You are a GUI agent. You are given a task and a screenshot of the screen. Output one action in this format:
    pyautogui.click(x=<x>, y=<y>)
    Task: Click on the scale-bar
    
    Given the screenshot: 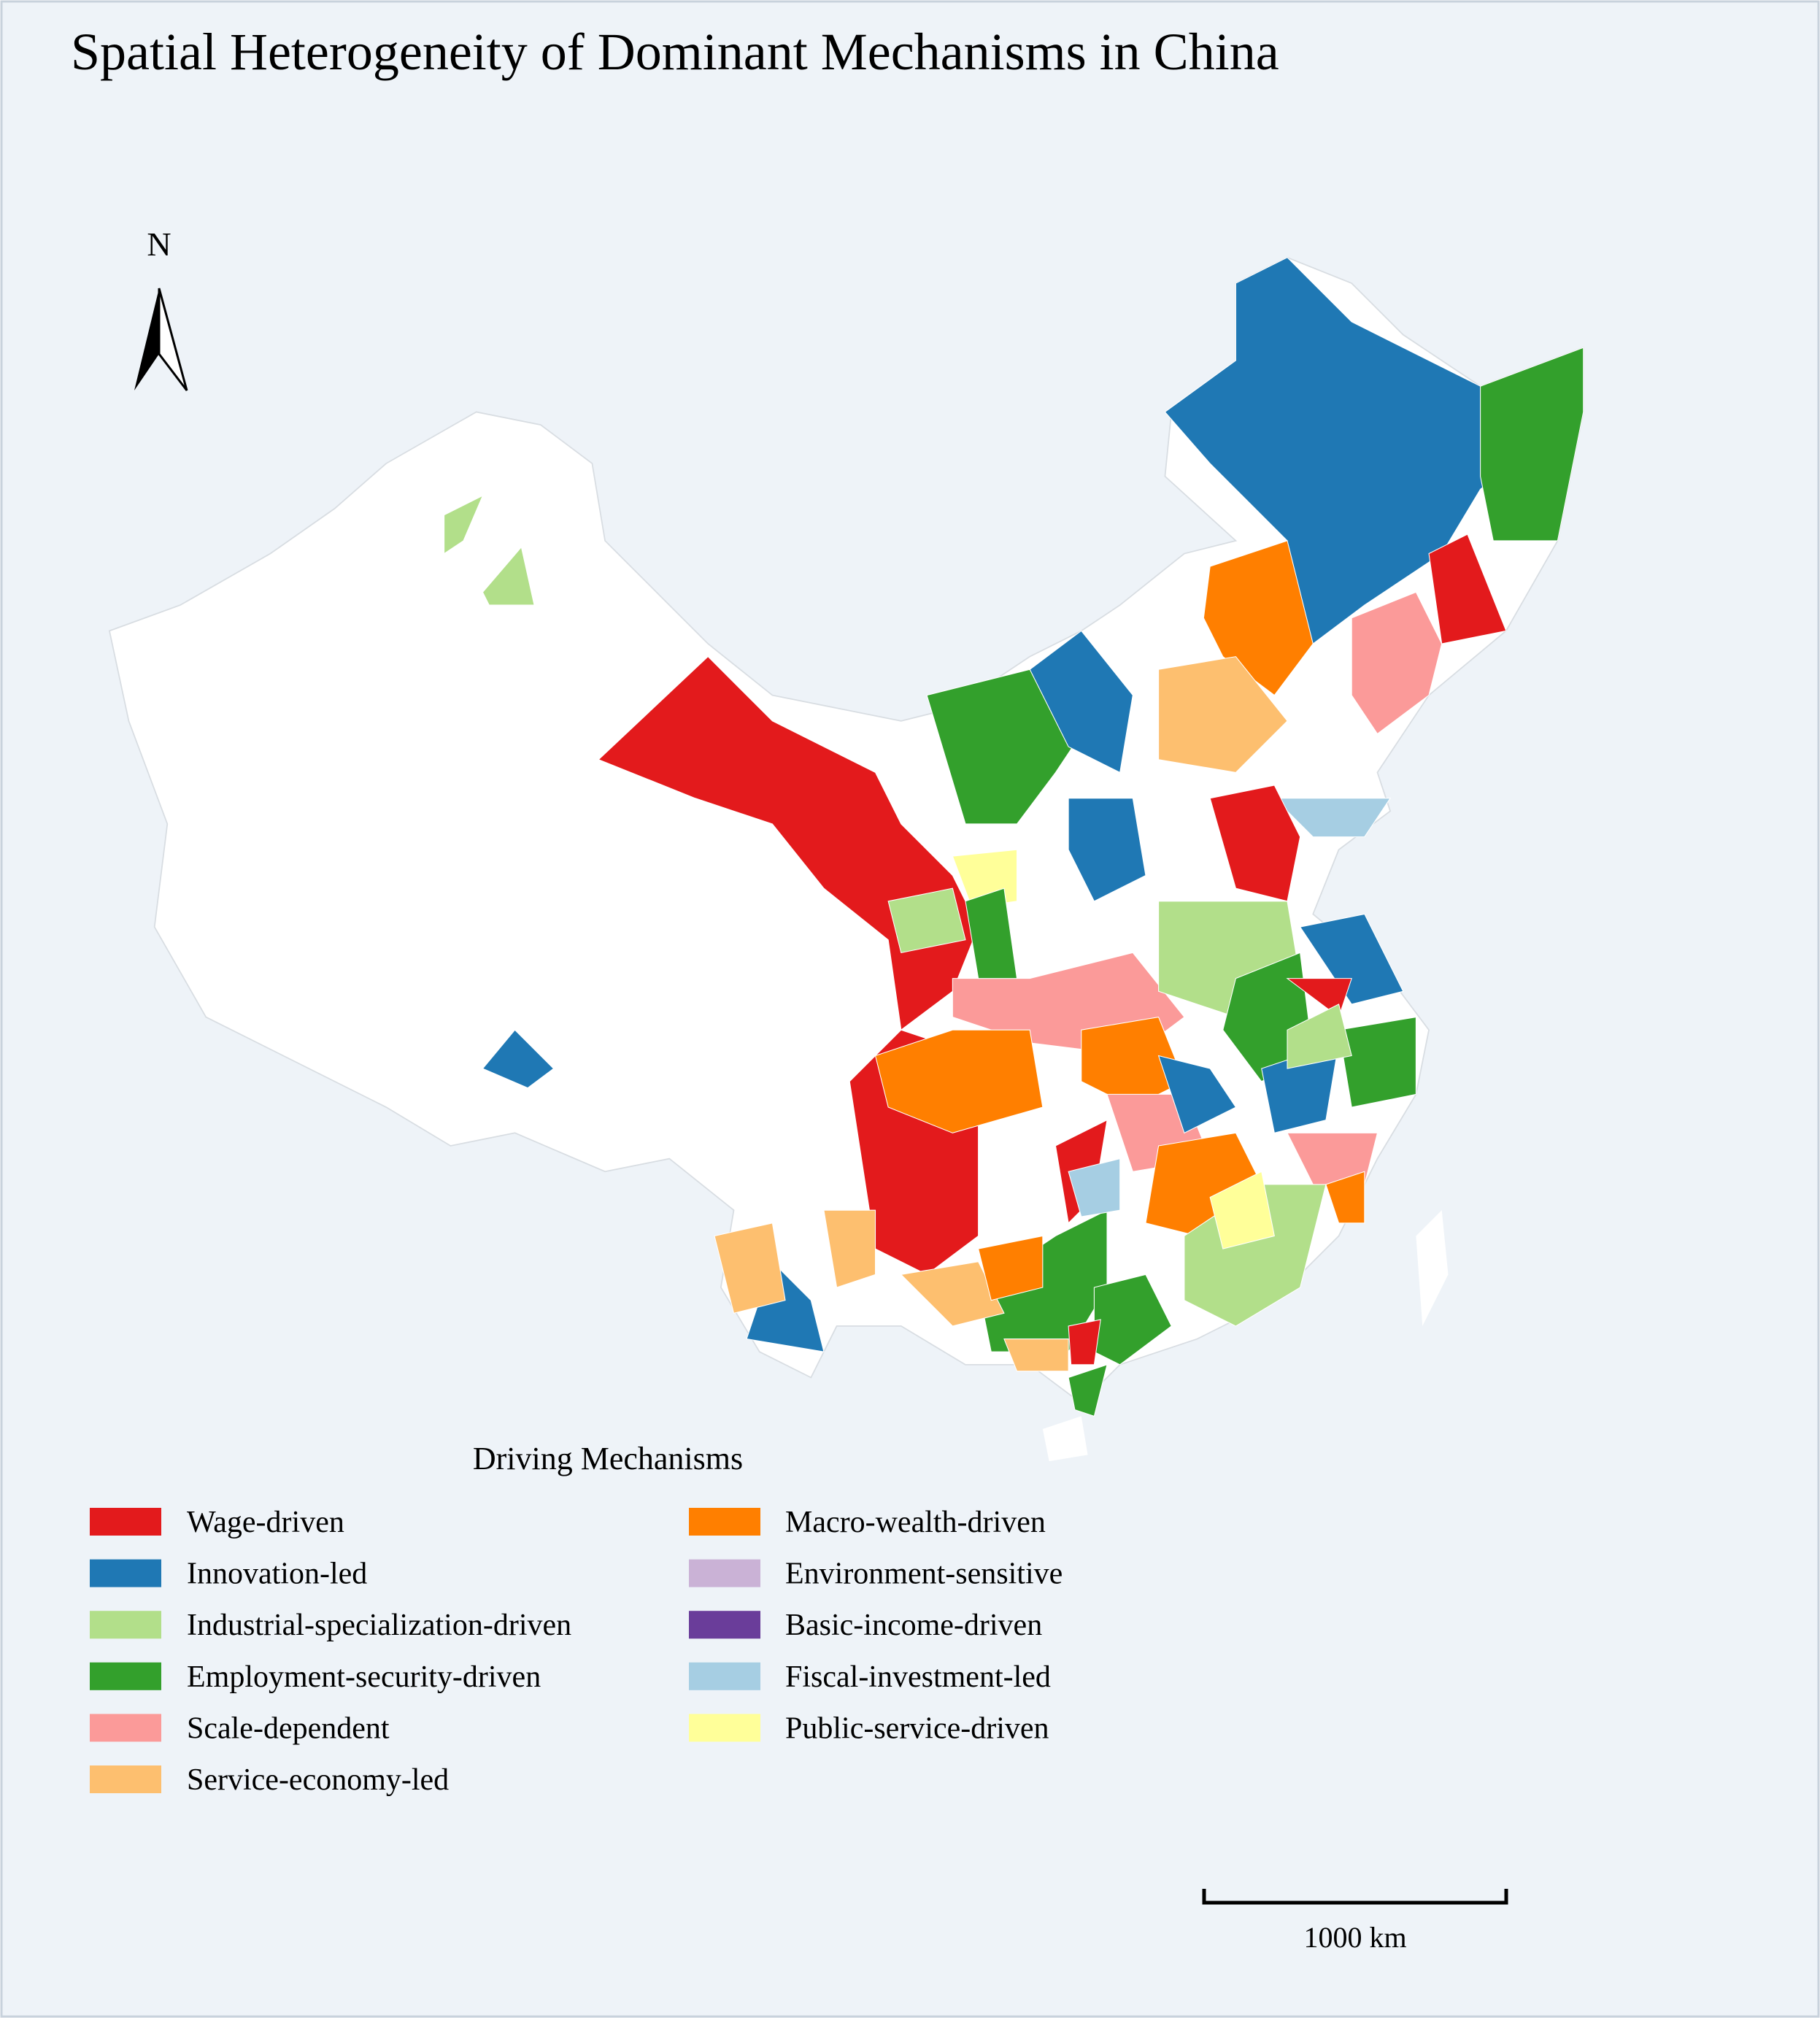 What is the action you would take?
    pyautogui.click(x=1355, y=1897)
    